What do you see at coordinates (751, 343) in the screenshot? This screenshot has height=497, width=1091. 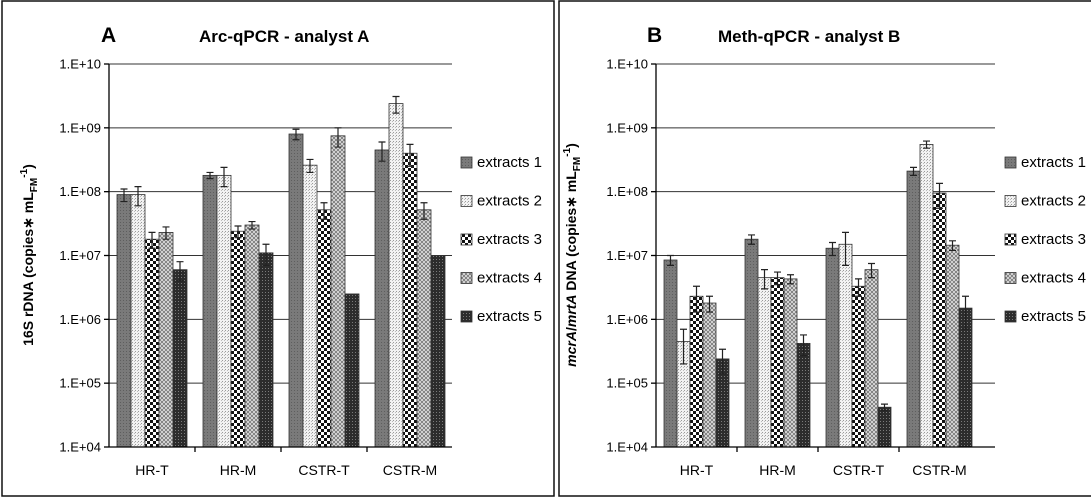 I see `bar-extracts-1-HR-M` at bounding box center [751, 343].